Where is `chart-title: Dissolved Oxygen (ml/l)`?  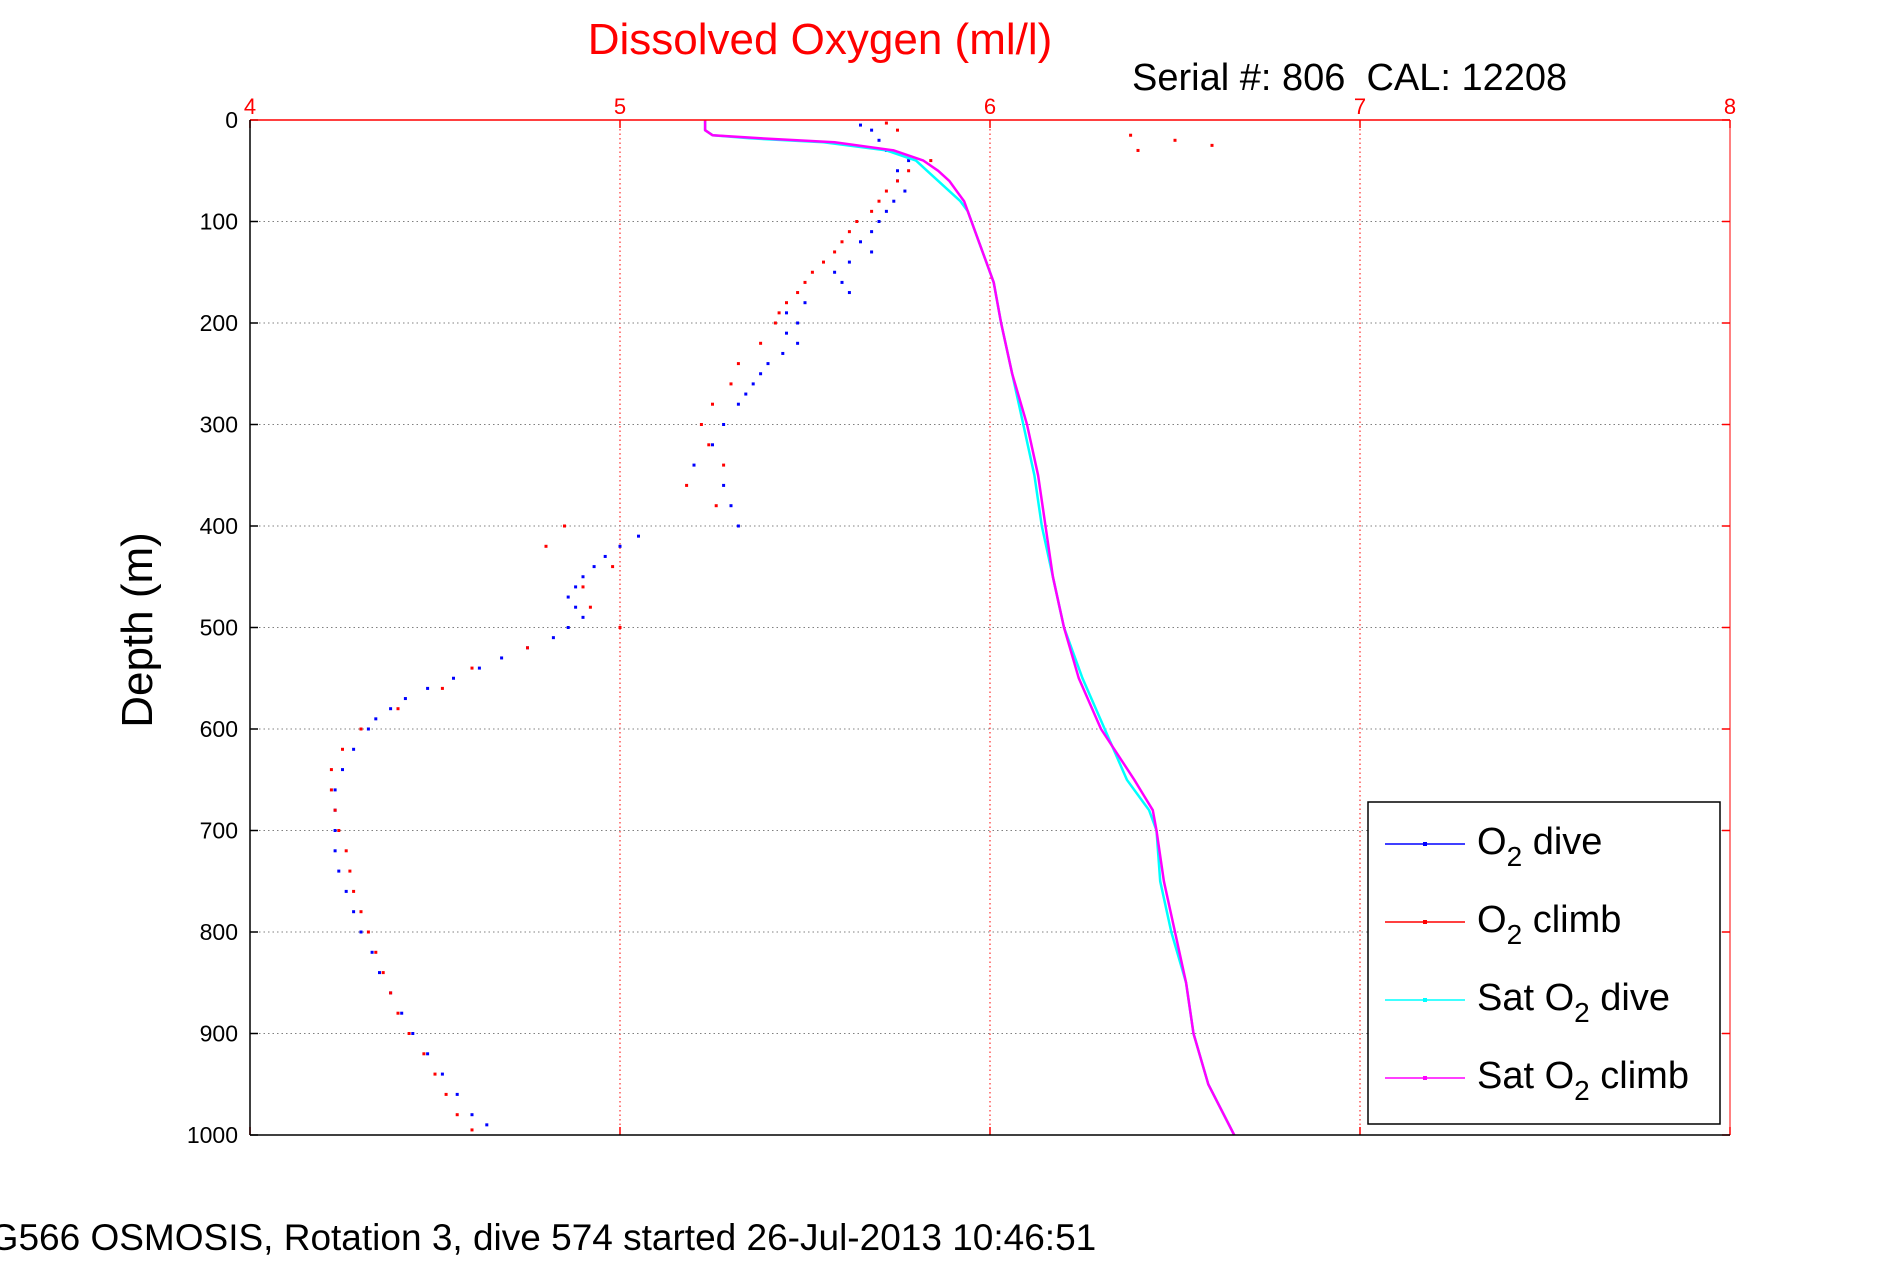 chart-title: Dissolved Oxygen (ml/l) is located at coordinates (820, 39).